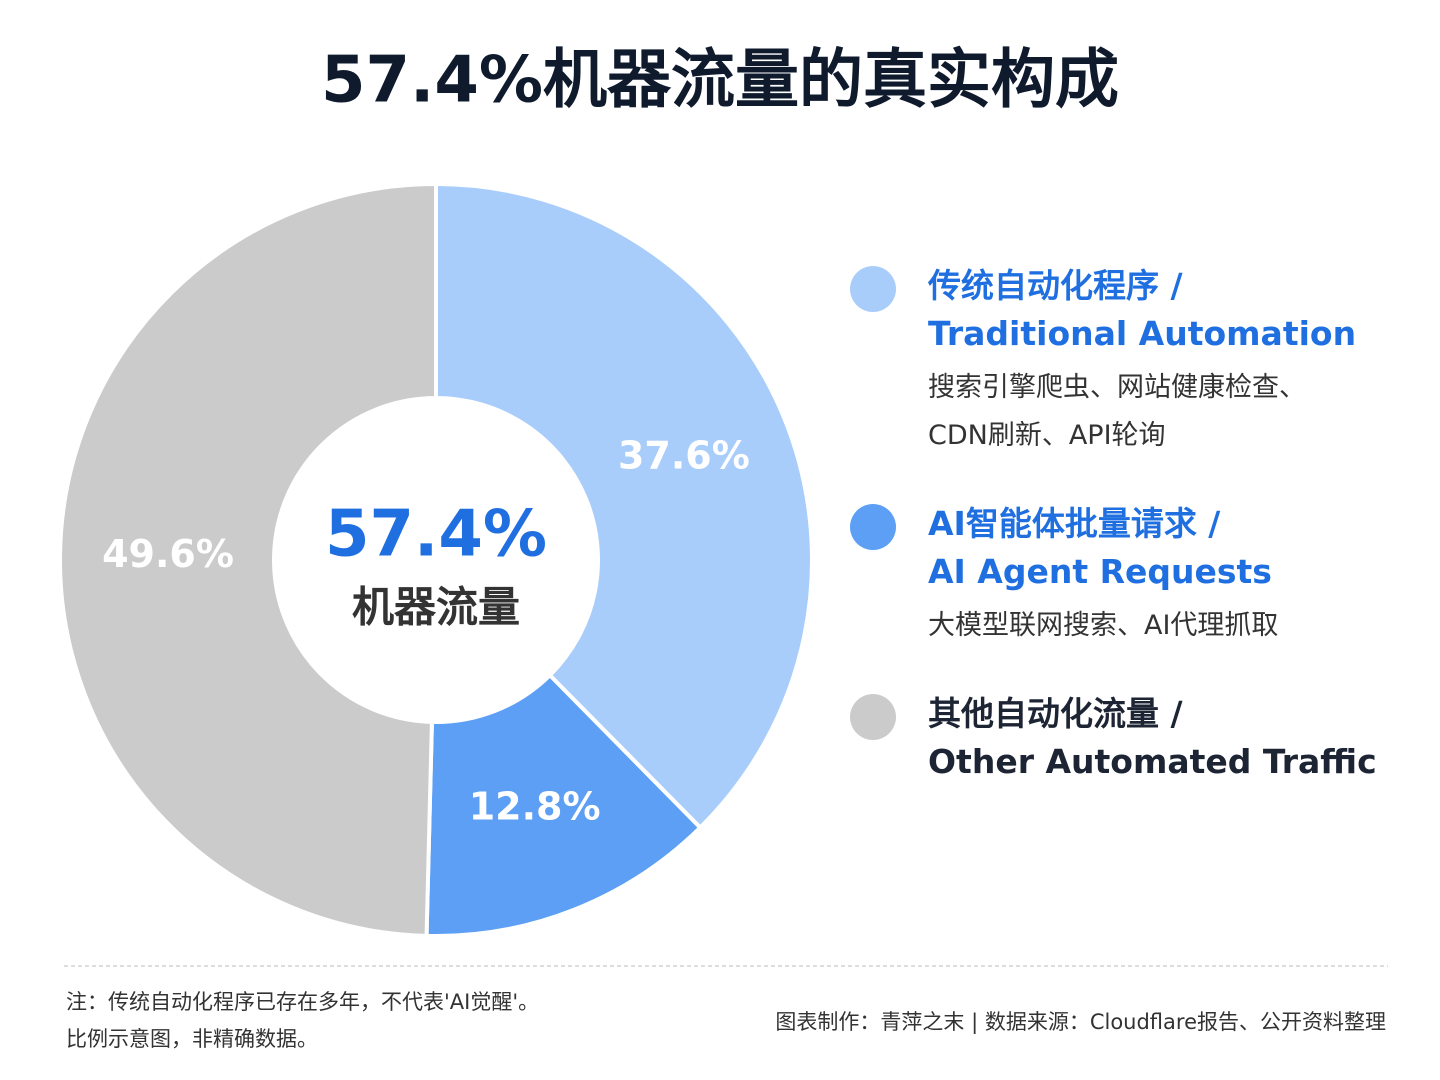 This screenshot has width=1440, height=1080. What do you see at coordinates (1128, 738) in the screenshot?
I see `legend-item: 其他自动化流量 / Other Automated Traffic` at bounding box center [1128, 738].